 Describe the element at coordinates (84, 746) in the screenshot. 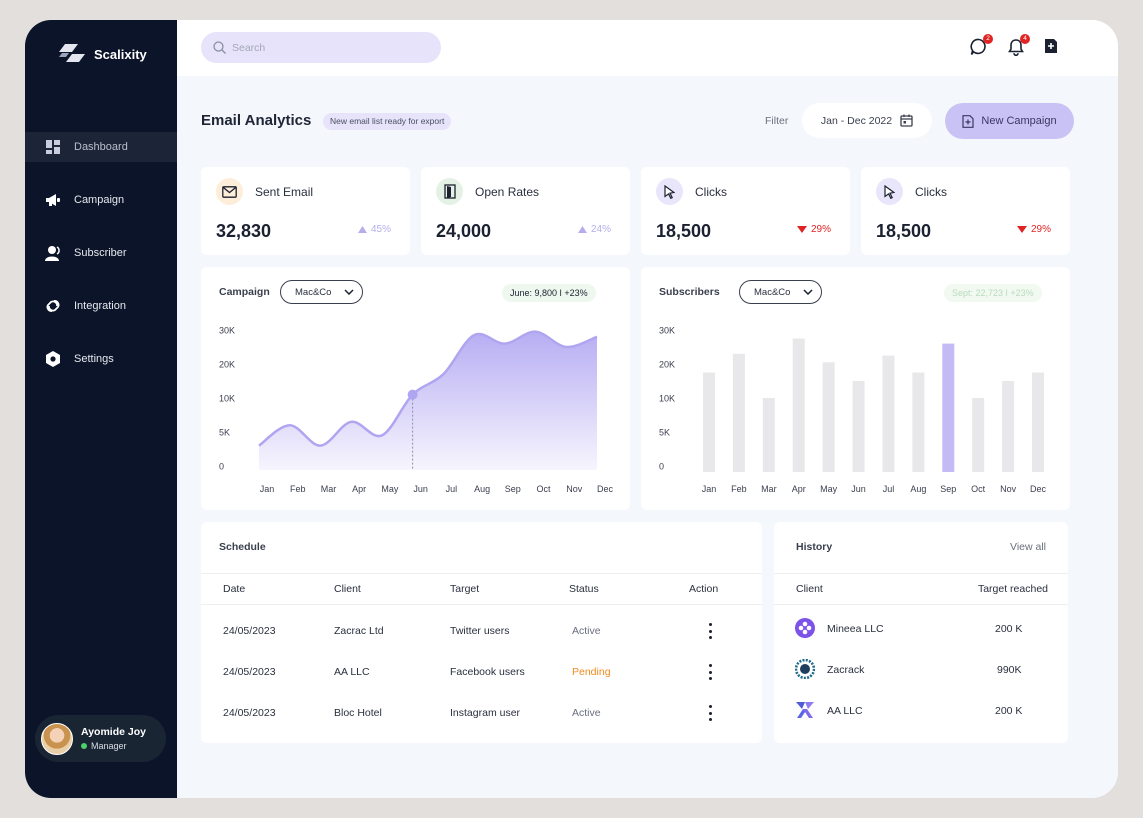

I see `online-status-icon` at that location.